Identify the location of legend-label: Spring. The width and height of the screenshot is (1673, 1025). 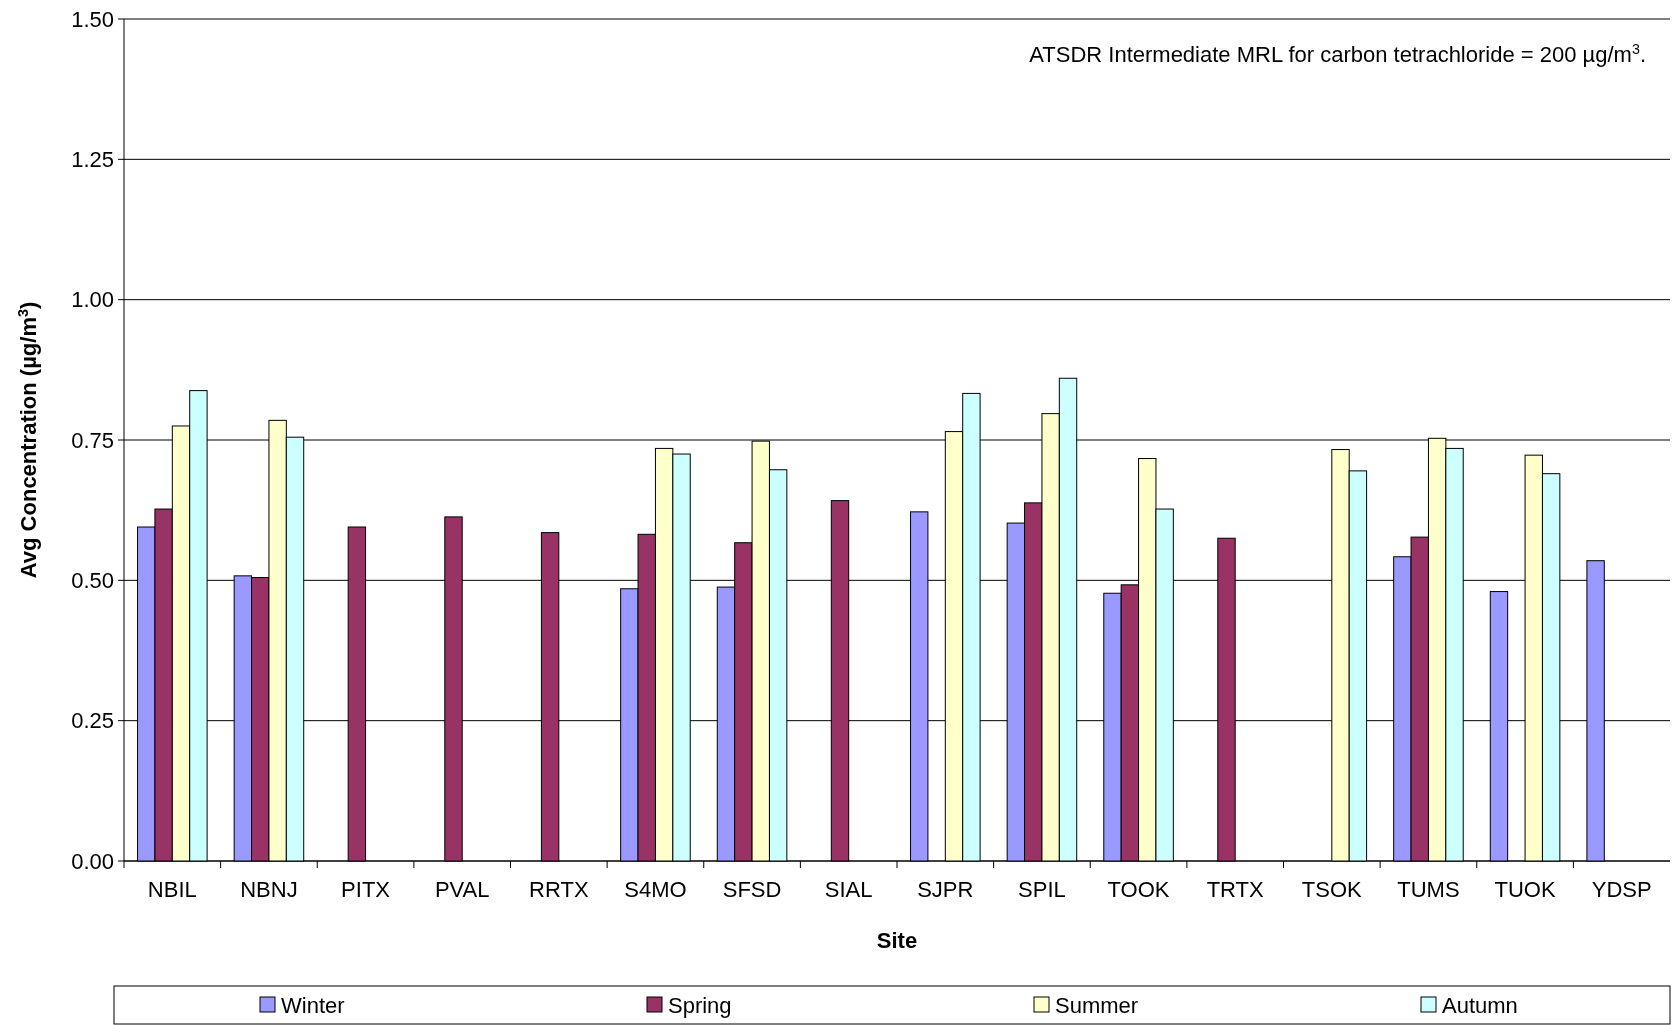
(700, 1005).